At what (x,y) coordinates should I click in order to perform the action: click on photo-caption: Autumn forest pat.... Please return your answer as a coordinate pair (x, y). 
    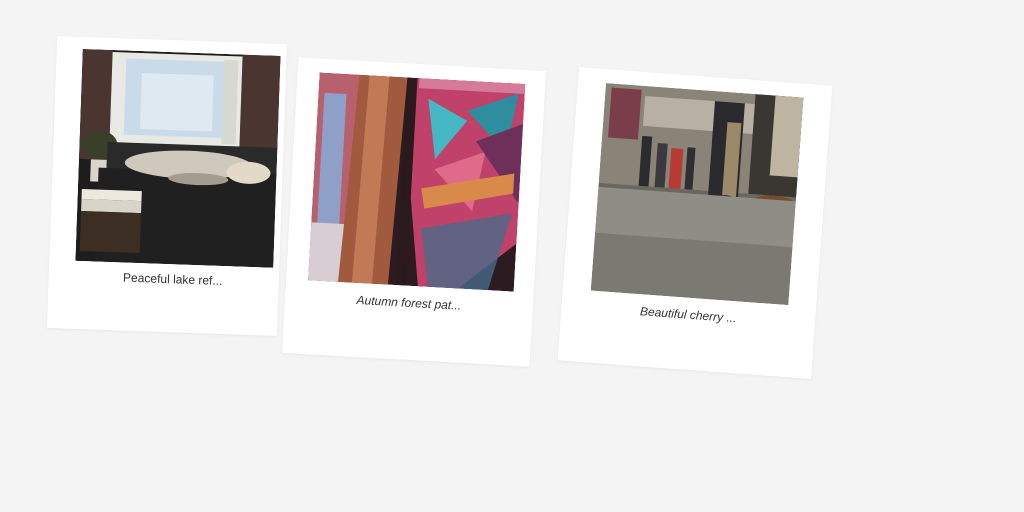
    Looking at the image, I should click on (409, 302).